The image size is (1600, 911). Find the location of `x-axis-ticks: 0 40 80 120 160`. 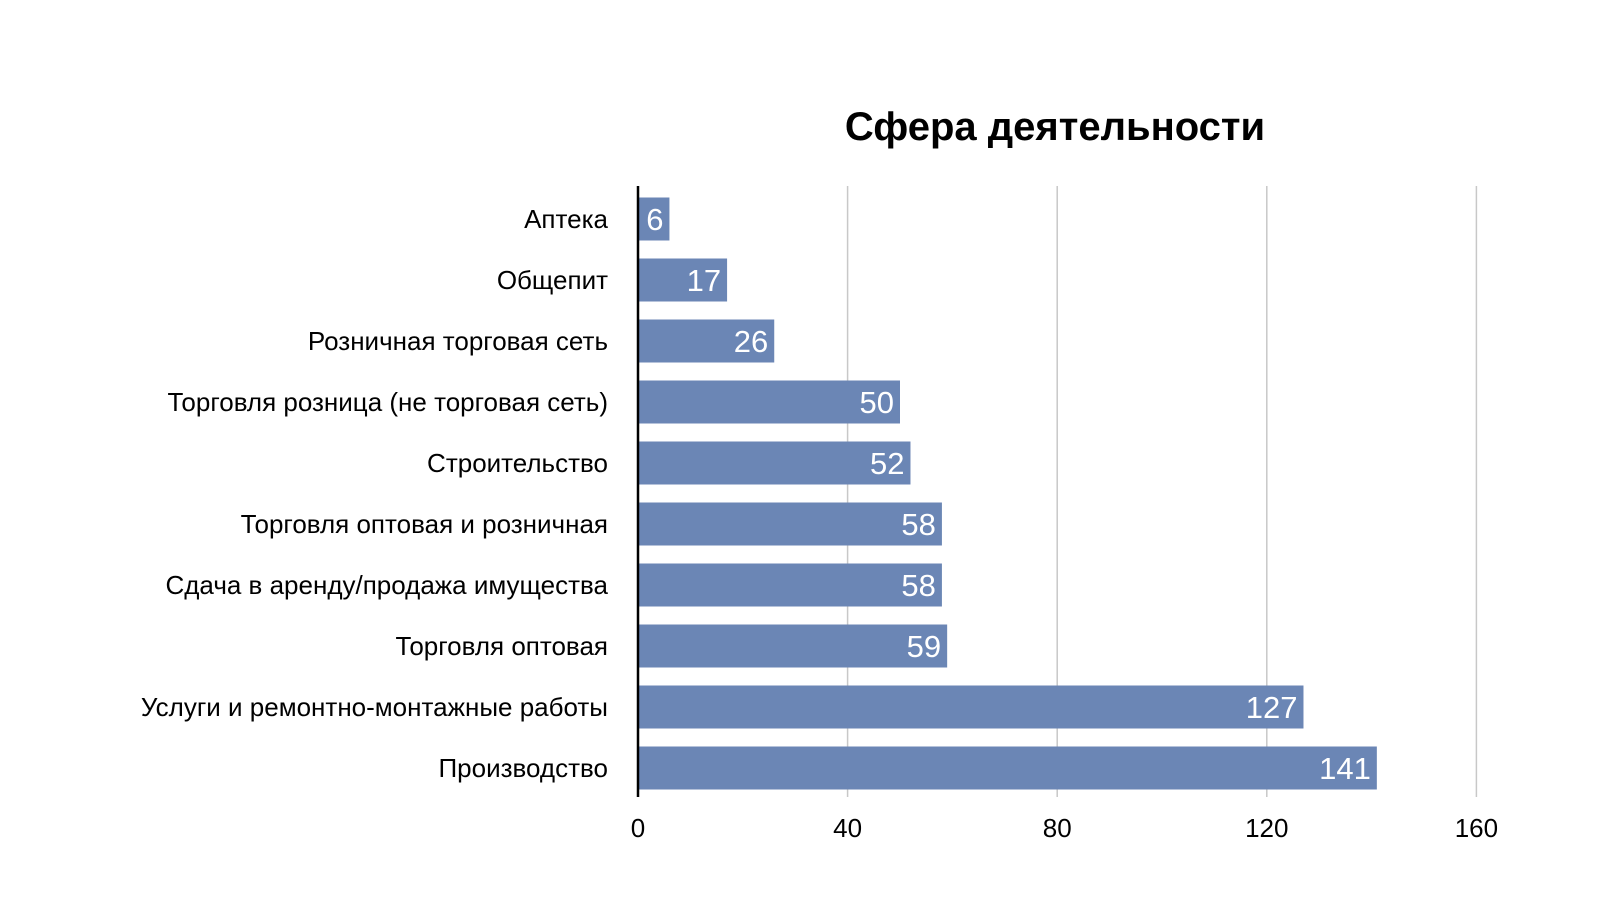

x-axis-ticks: 0 40 80 120 160 is located at coordinates (1064, 828).